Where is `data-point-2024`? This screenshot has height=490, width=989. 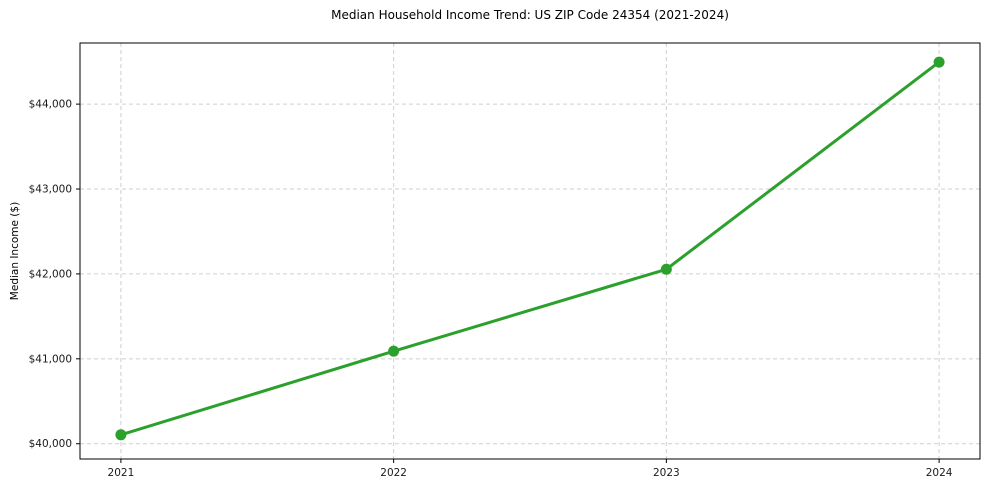 data-point-2024 is located at coordinates (939, 62).